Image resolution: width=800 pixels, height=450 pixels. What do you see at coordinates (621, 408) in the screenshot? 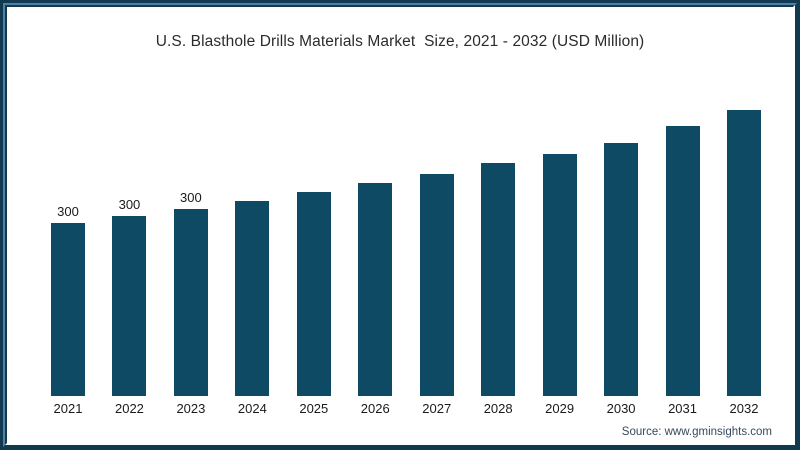
I see `x-axis-tick-label: 2030` at bounding box center [621, 408].